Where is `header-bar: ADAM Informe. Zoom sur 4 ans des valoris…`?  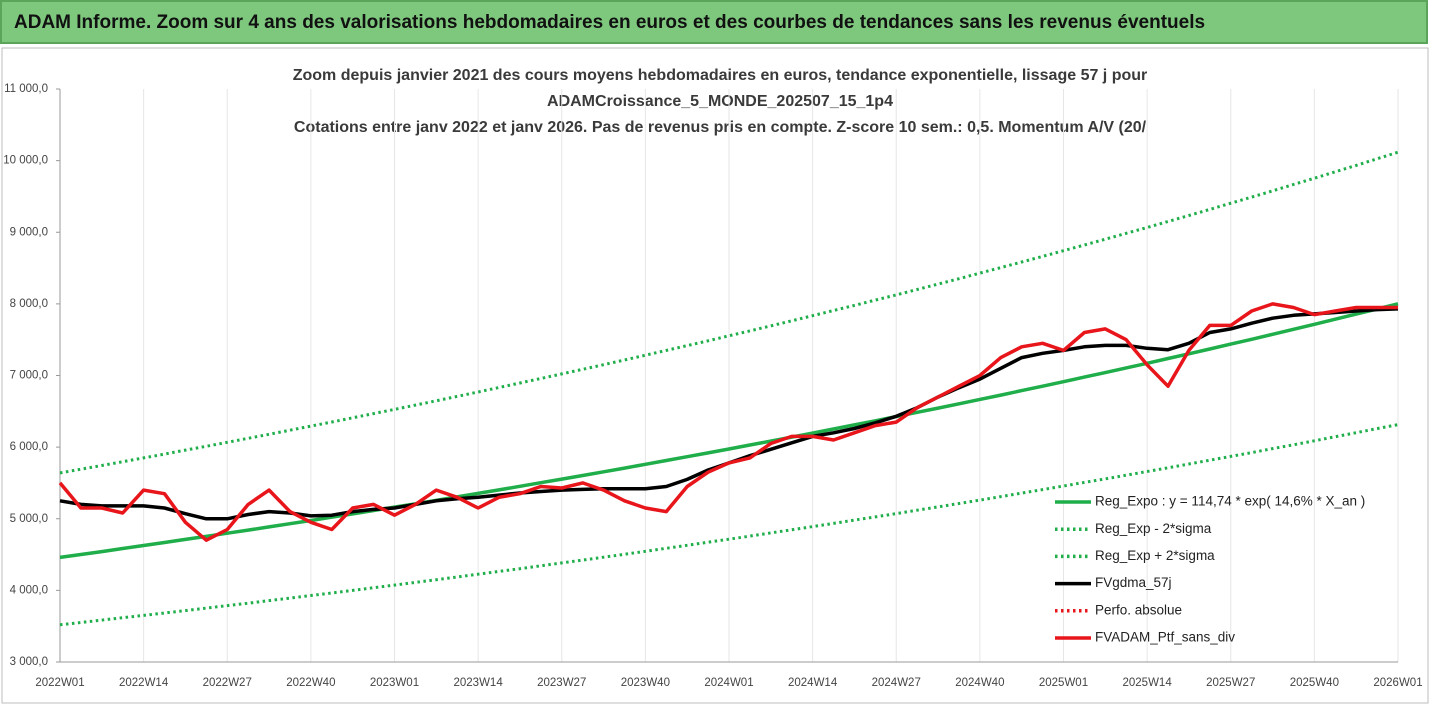
header-bar: ADAM Informe. Zoom sur 4 ans des valoris… is located at coordinates (714, 22).